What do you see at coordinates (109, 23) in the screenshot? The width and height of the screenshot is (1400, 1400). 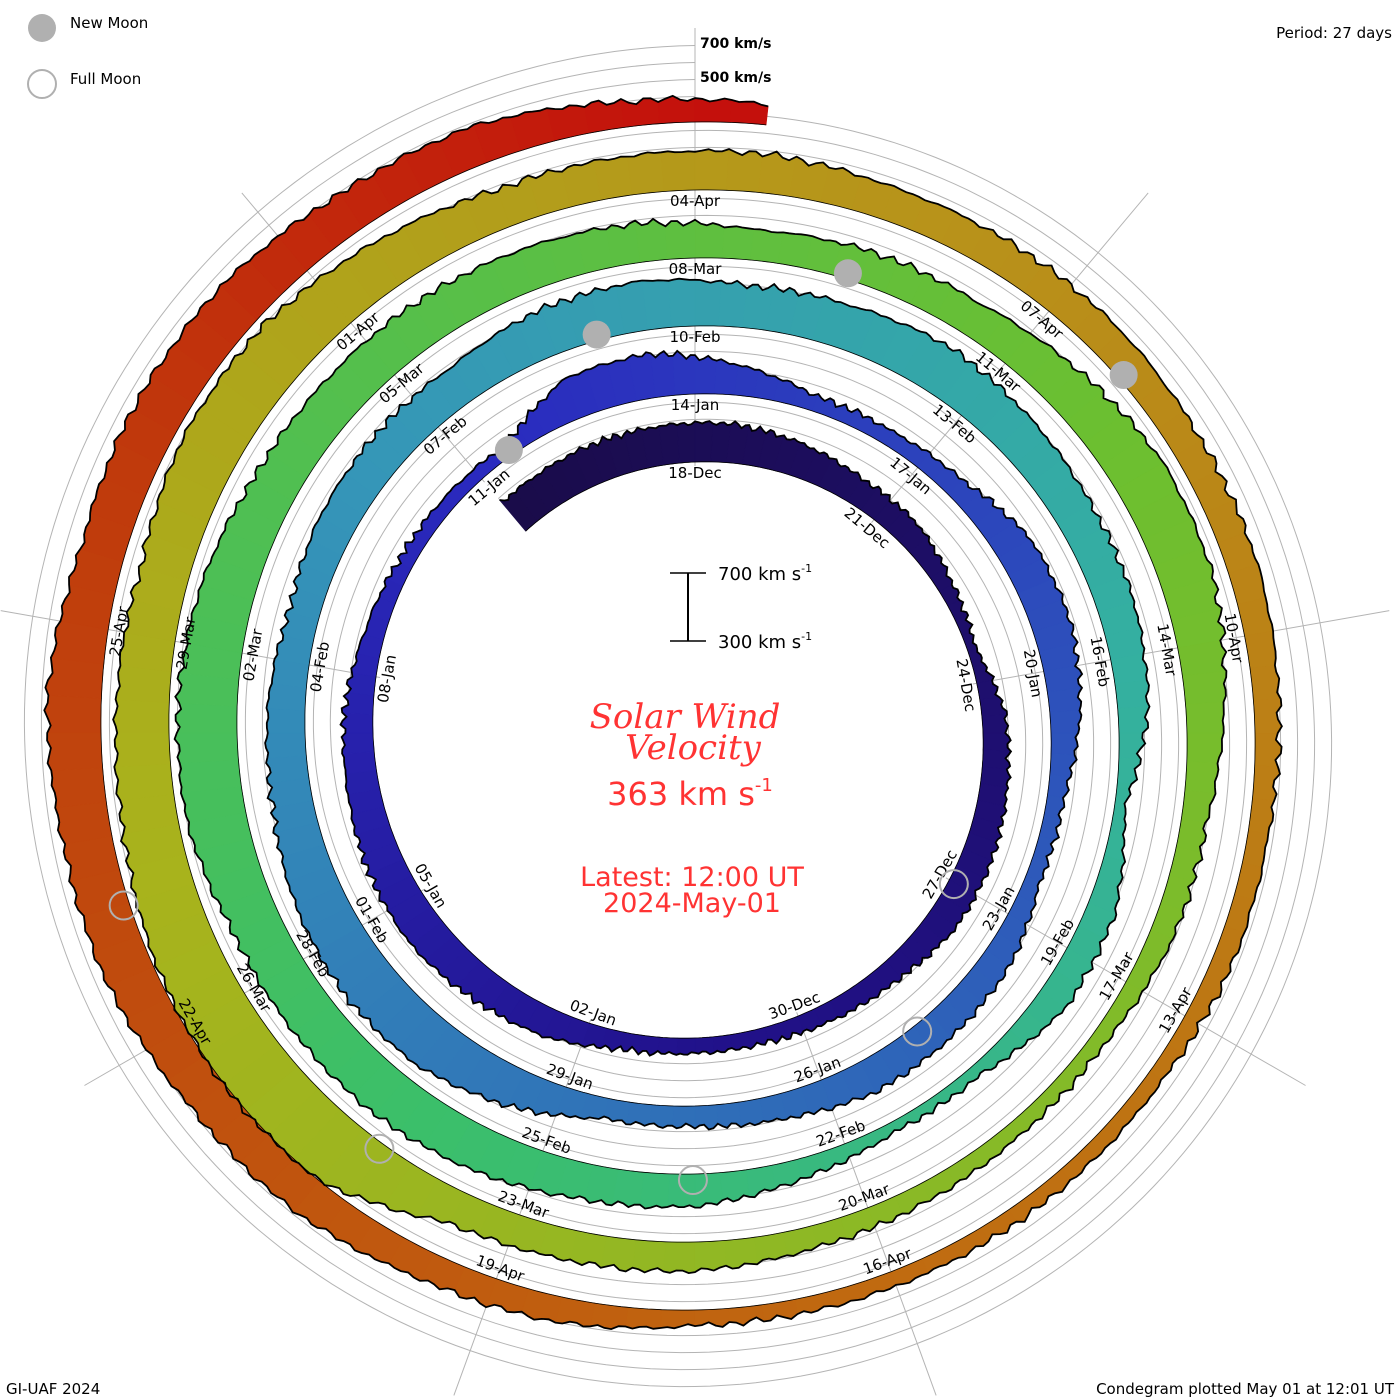 I see `new-moon-legend-label: New Moon` at bounding box center [109, 23].